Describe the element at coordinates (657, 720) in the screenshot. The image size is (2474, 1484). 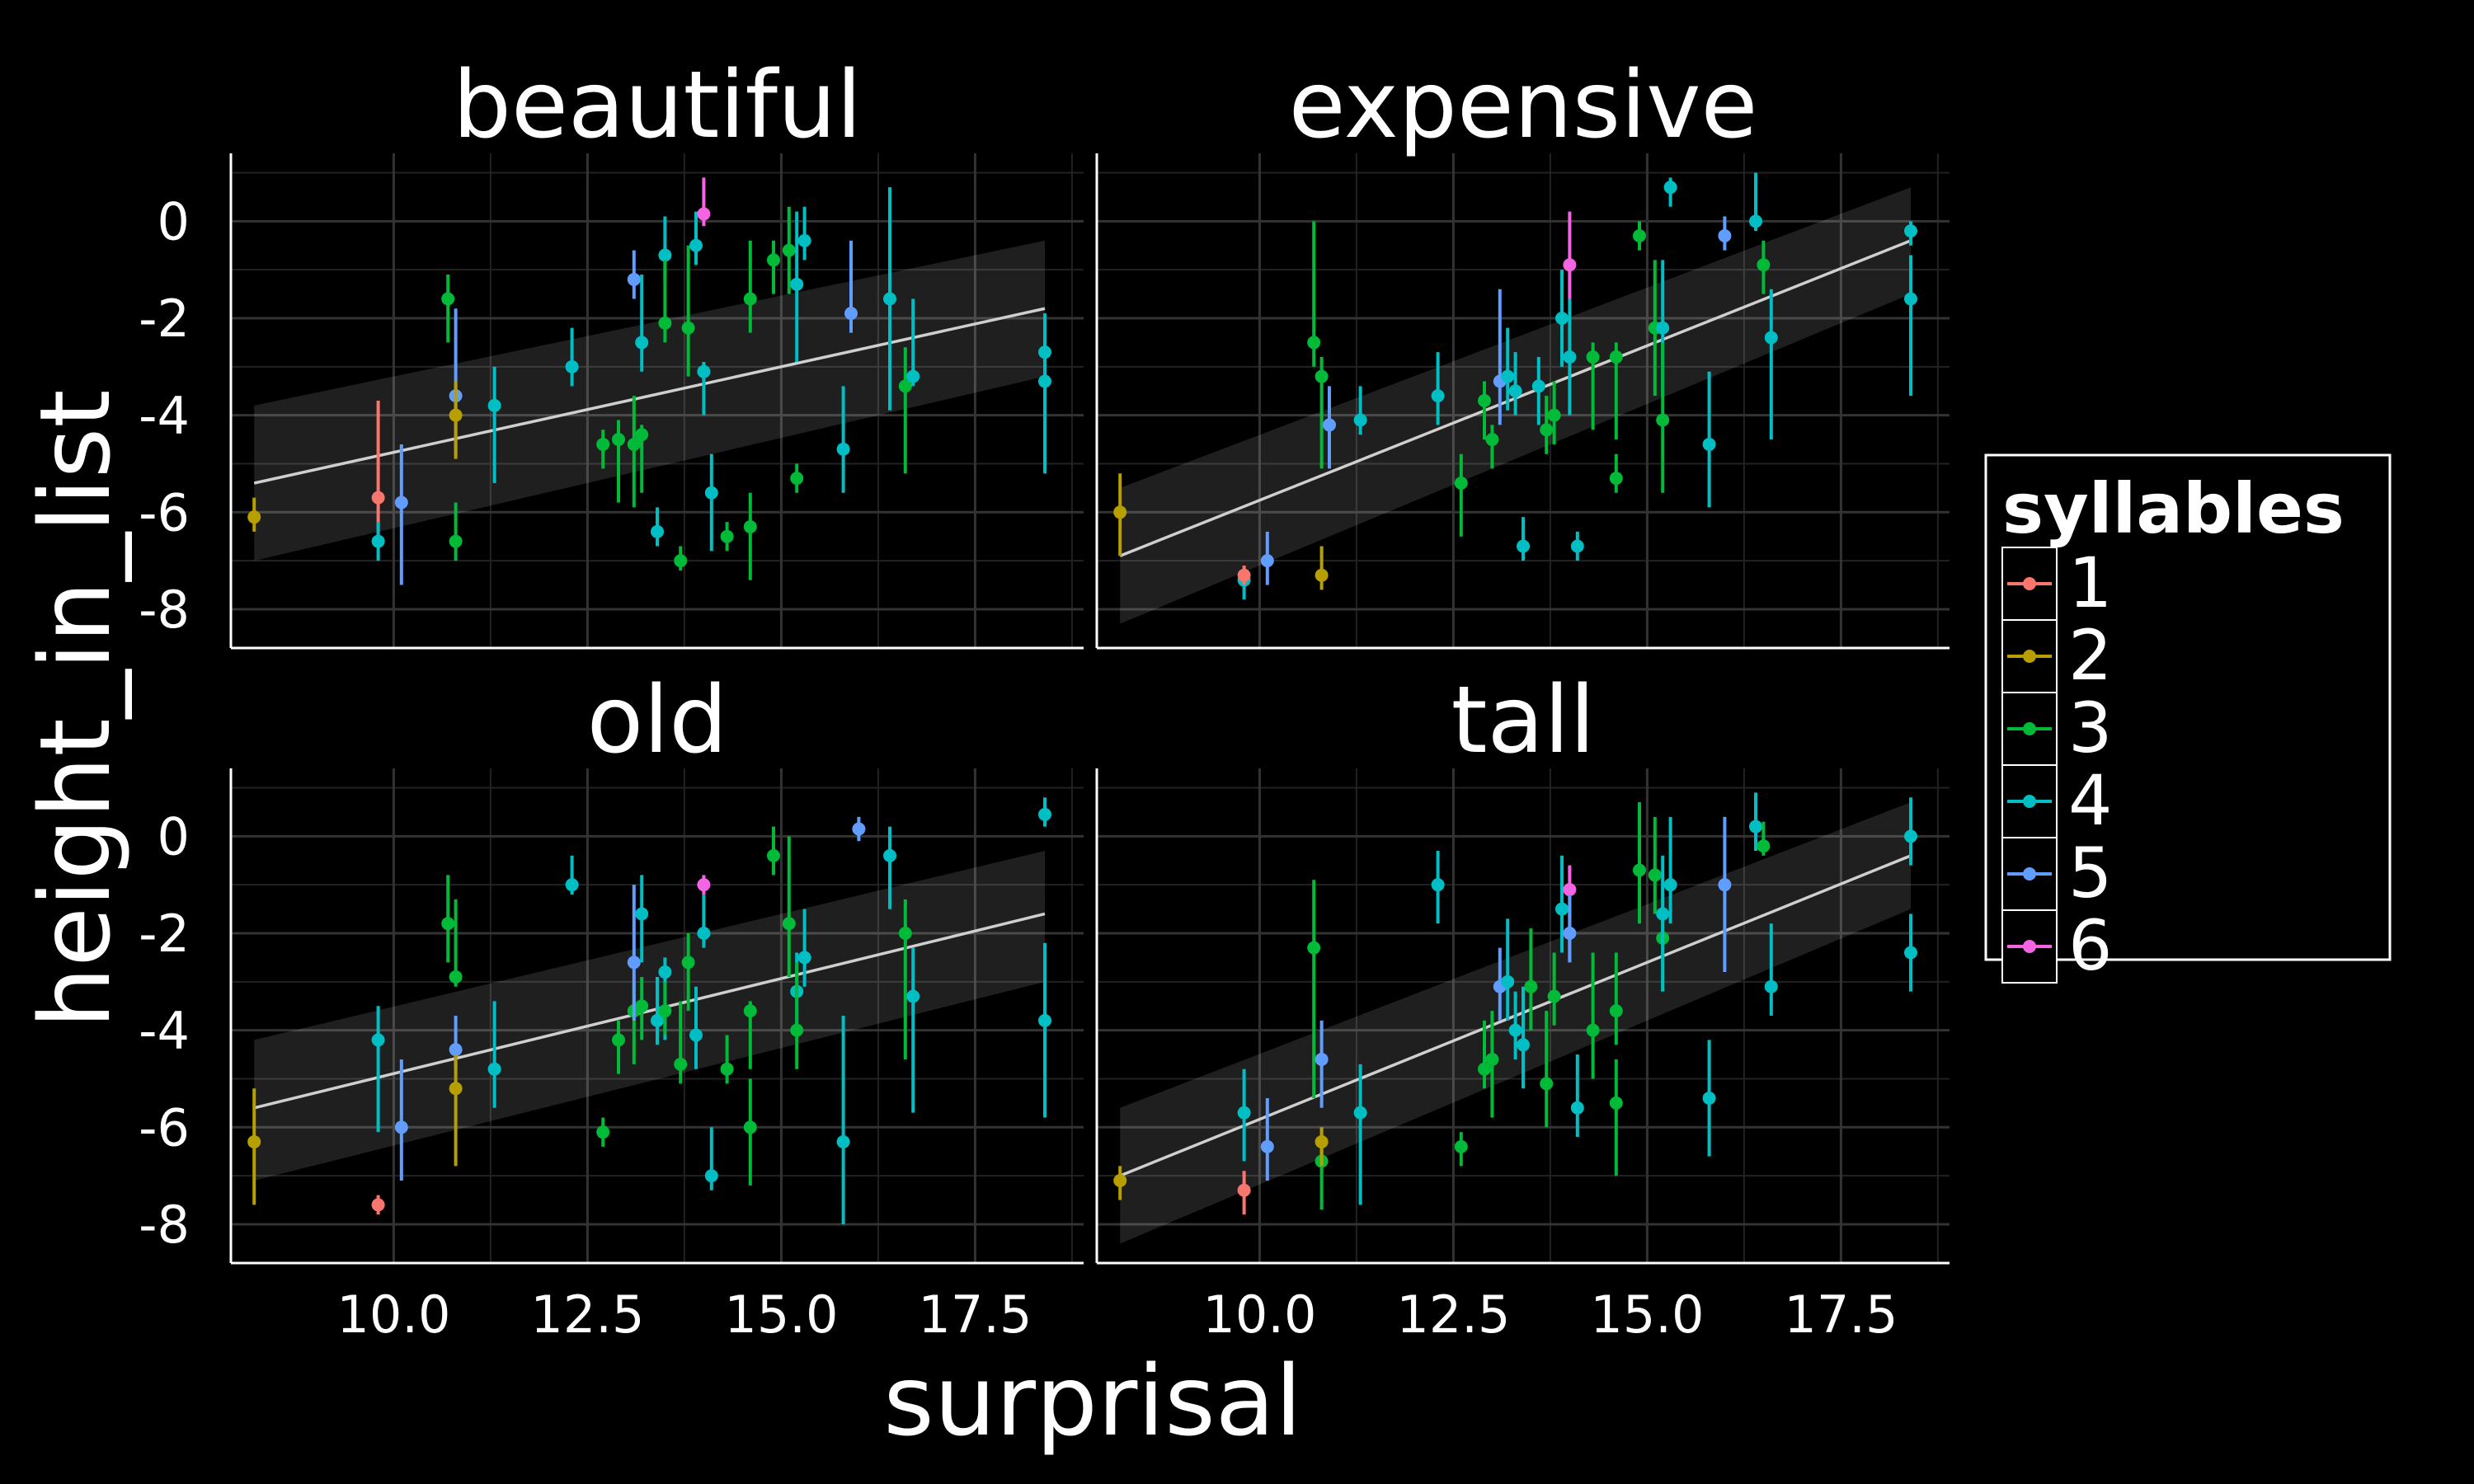
I see `panel-title: old` at that location.